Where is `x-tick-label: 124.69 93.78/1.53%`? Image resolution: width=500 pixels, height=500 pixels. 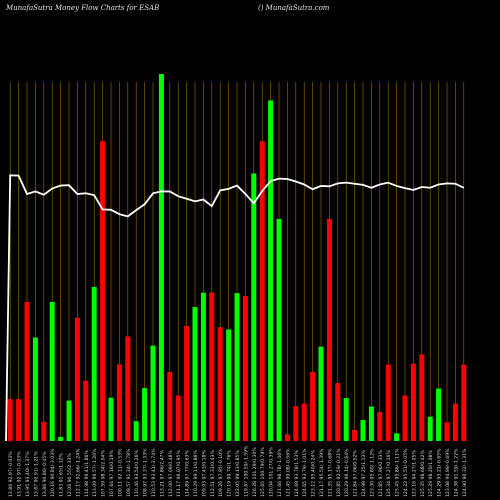 x-tick-label: 124.69 93.78/1.53% is located at coordinates (297, 473).